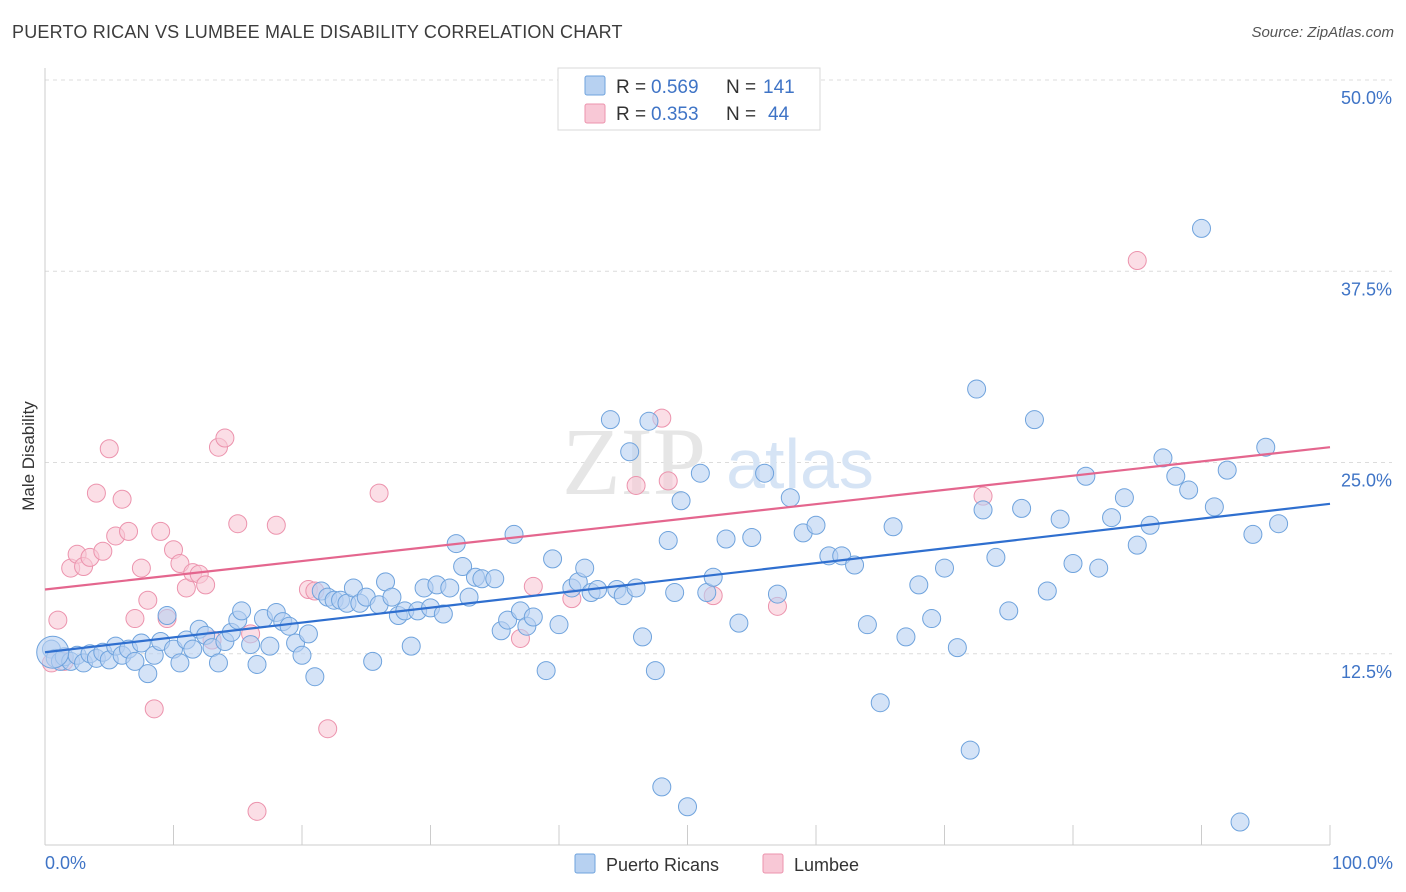 The width and height of the screenshot is (1406, 892). I want to click on y-tick-label-0: 12.5%, so click(1366, 672).